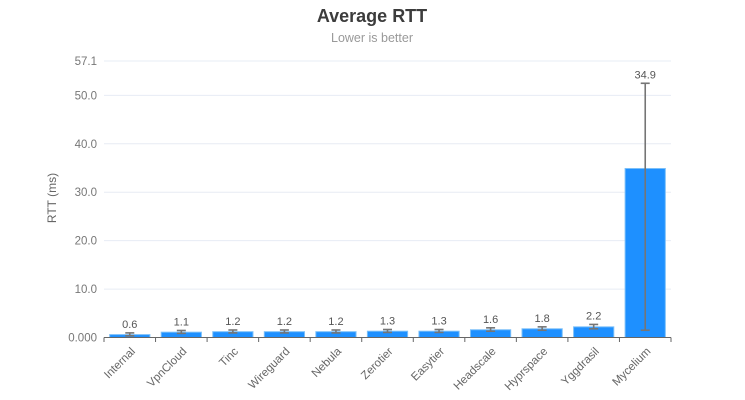  What do you see at coordinates (229, 357) in the screenshot?
I see `x-category-label: Tinc` at bounding box center [229, 357].